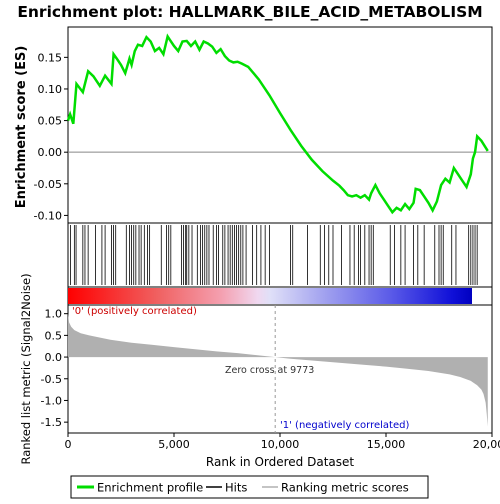 This screenshot has width=500, height=504. Describe the element at coordinates (50, 57) in the screenshot. I see `es-y-tick-label: 0.15` at that location.